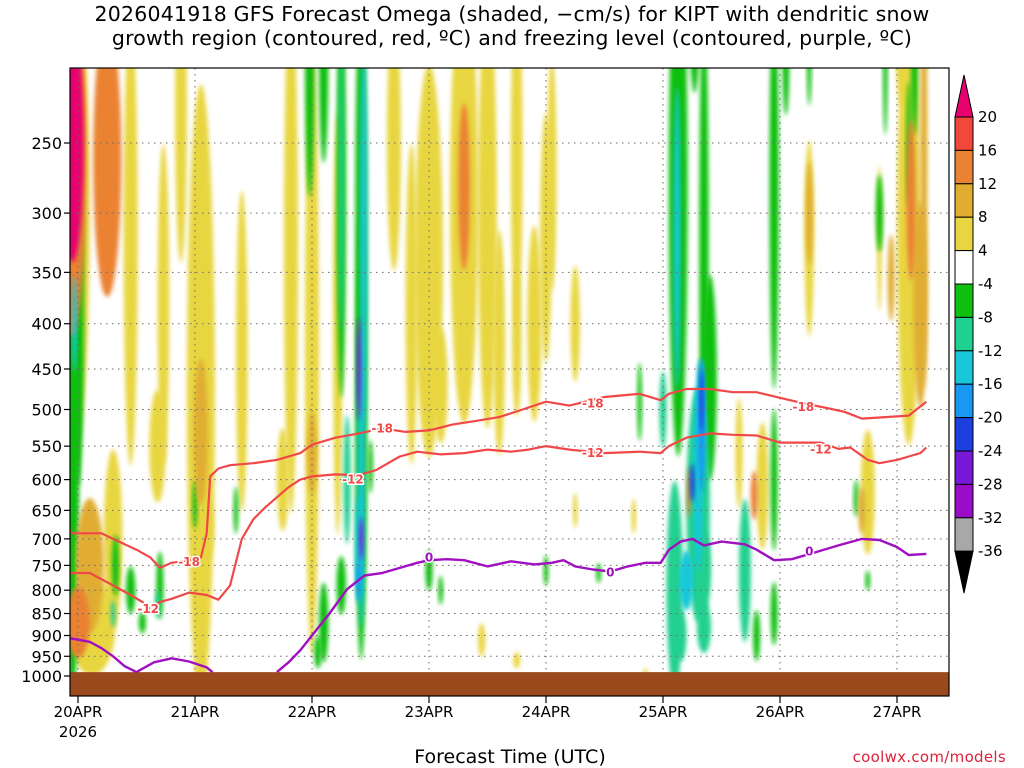  I want to click on colorbar-label: -12, so click(990, 351).